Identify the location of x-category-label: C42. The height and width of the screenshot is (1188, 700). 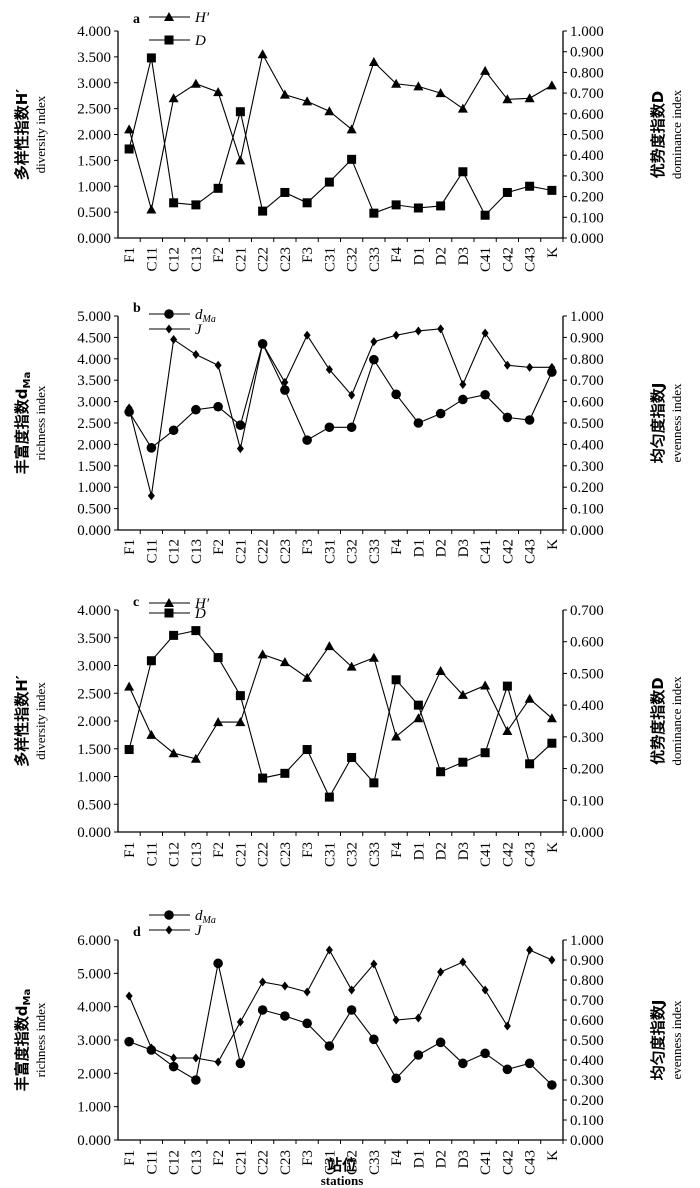
(508, 854).